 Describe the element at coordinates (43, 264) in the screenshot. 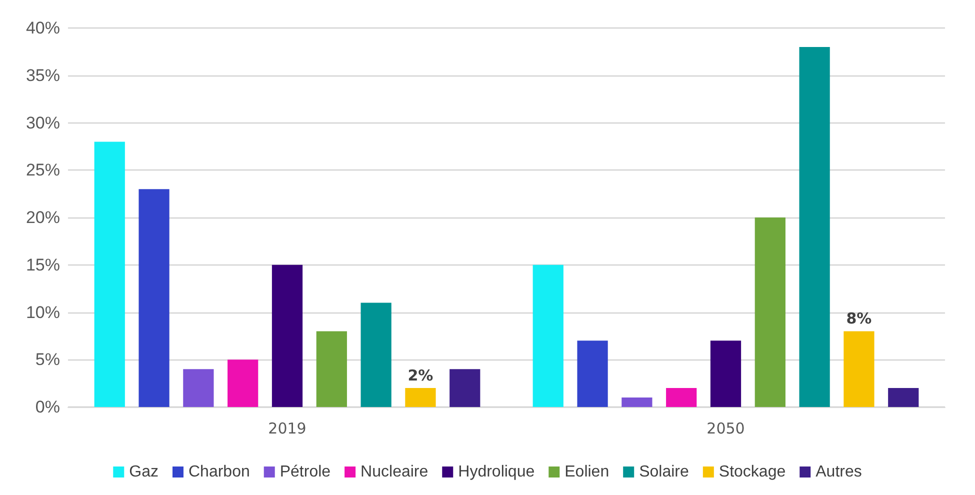

I see `y-tick-label: 15%` at that location.